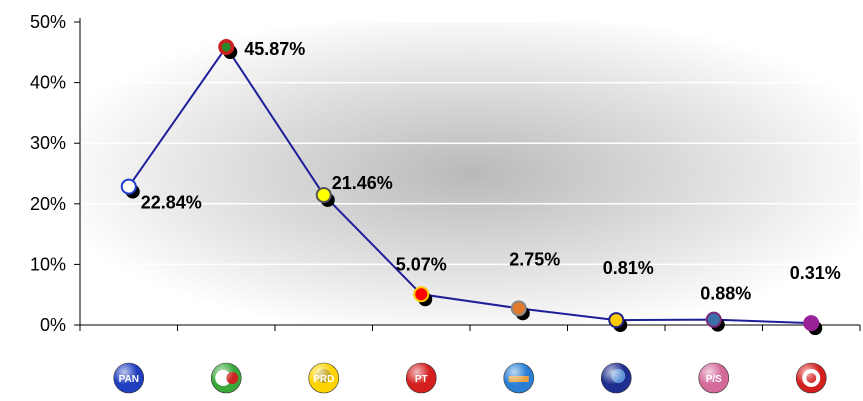 This screenshot has width=863, height=401. I want to click on party-logo-icon: PAN, so click(129, 378).